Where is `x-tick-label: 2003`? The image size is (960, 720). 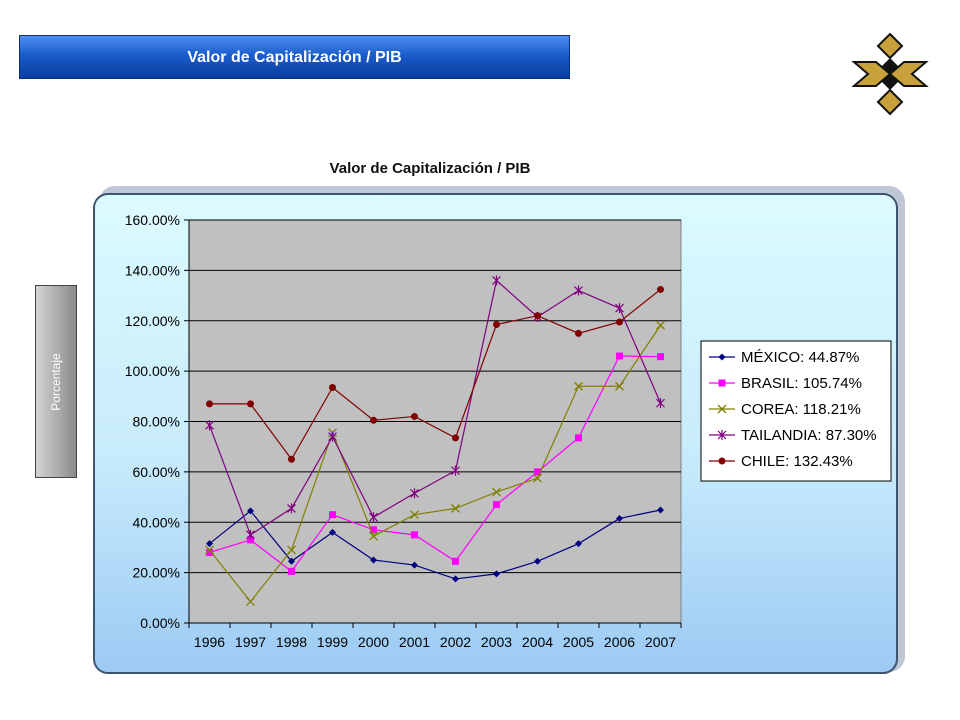 x-tick-label: 2003 is located at coordinates (496, 642).